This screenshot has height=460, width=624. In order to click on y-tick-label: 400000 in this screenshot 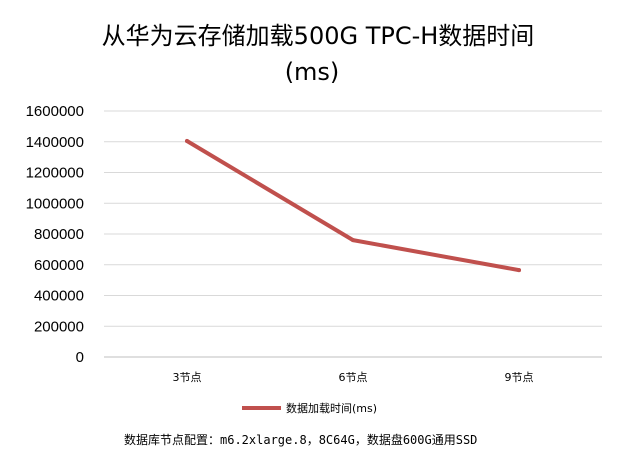, I will do `click(59, 296)`.